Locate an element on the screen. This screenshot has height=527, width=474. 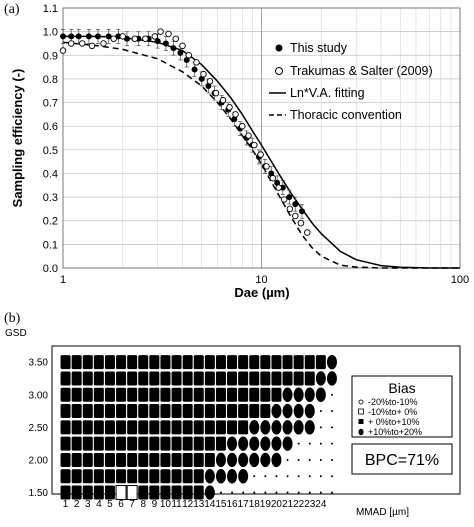
panel-a-y-axis-label: Sampling efficiency (-) is located at coordinates (17, 138).